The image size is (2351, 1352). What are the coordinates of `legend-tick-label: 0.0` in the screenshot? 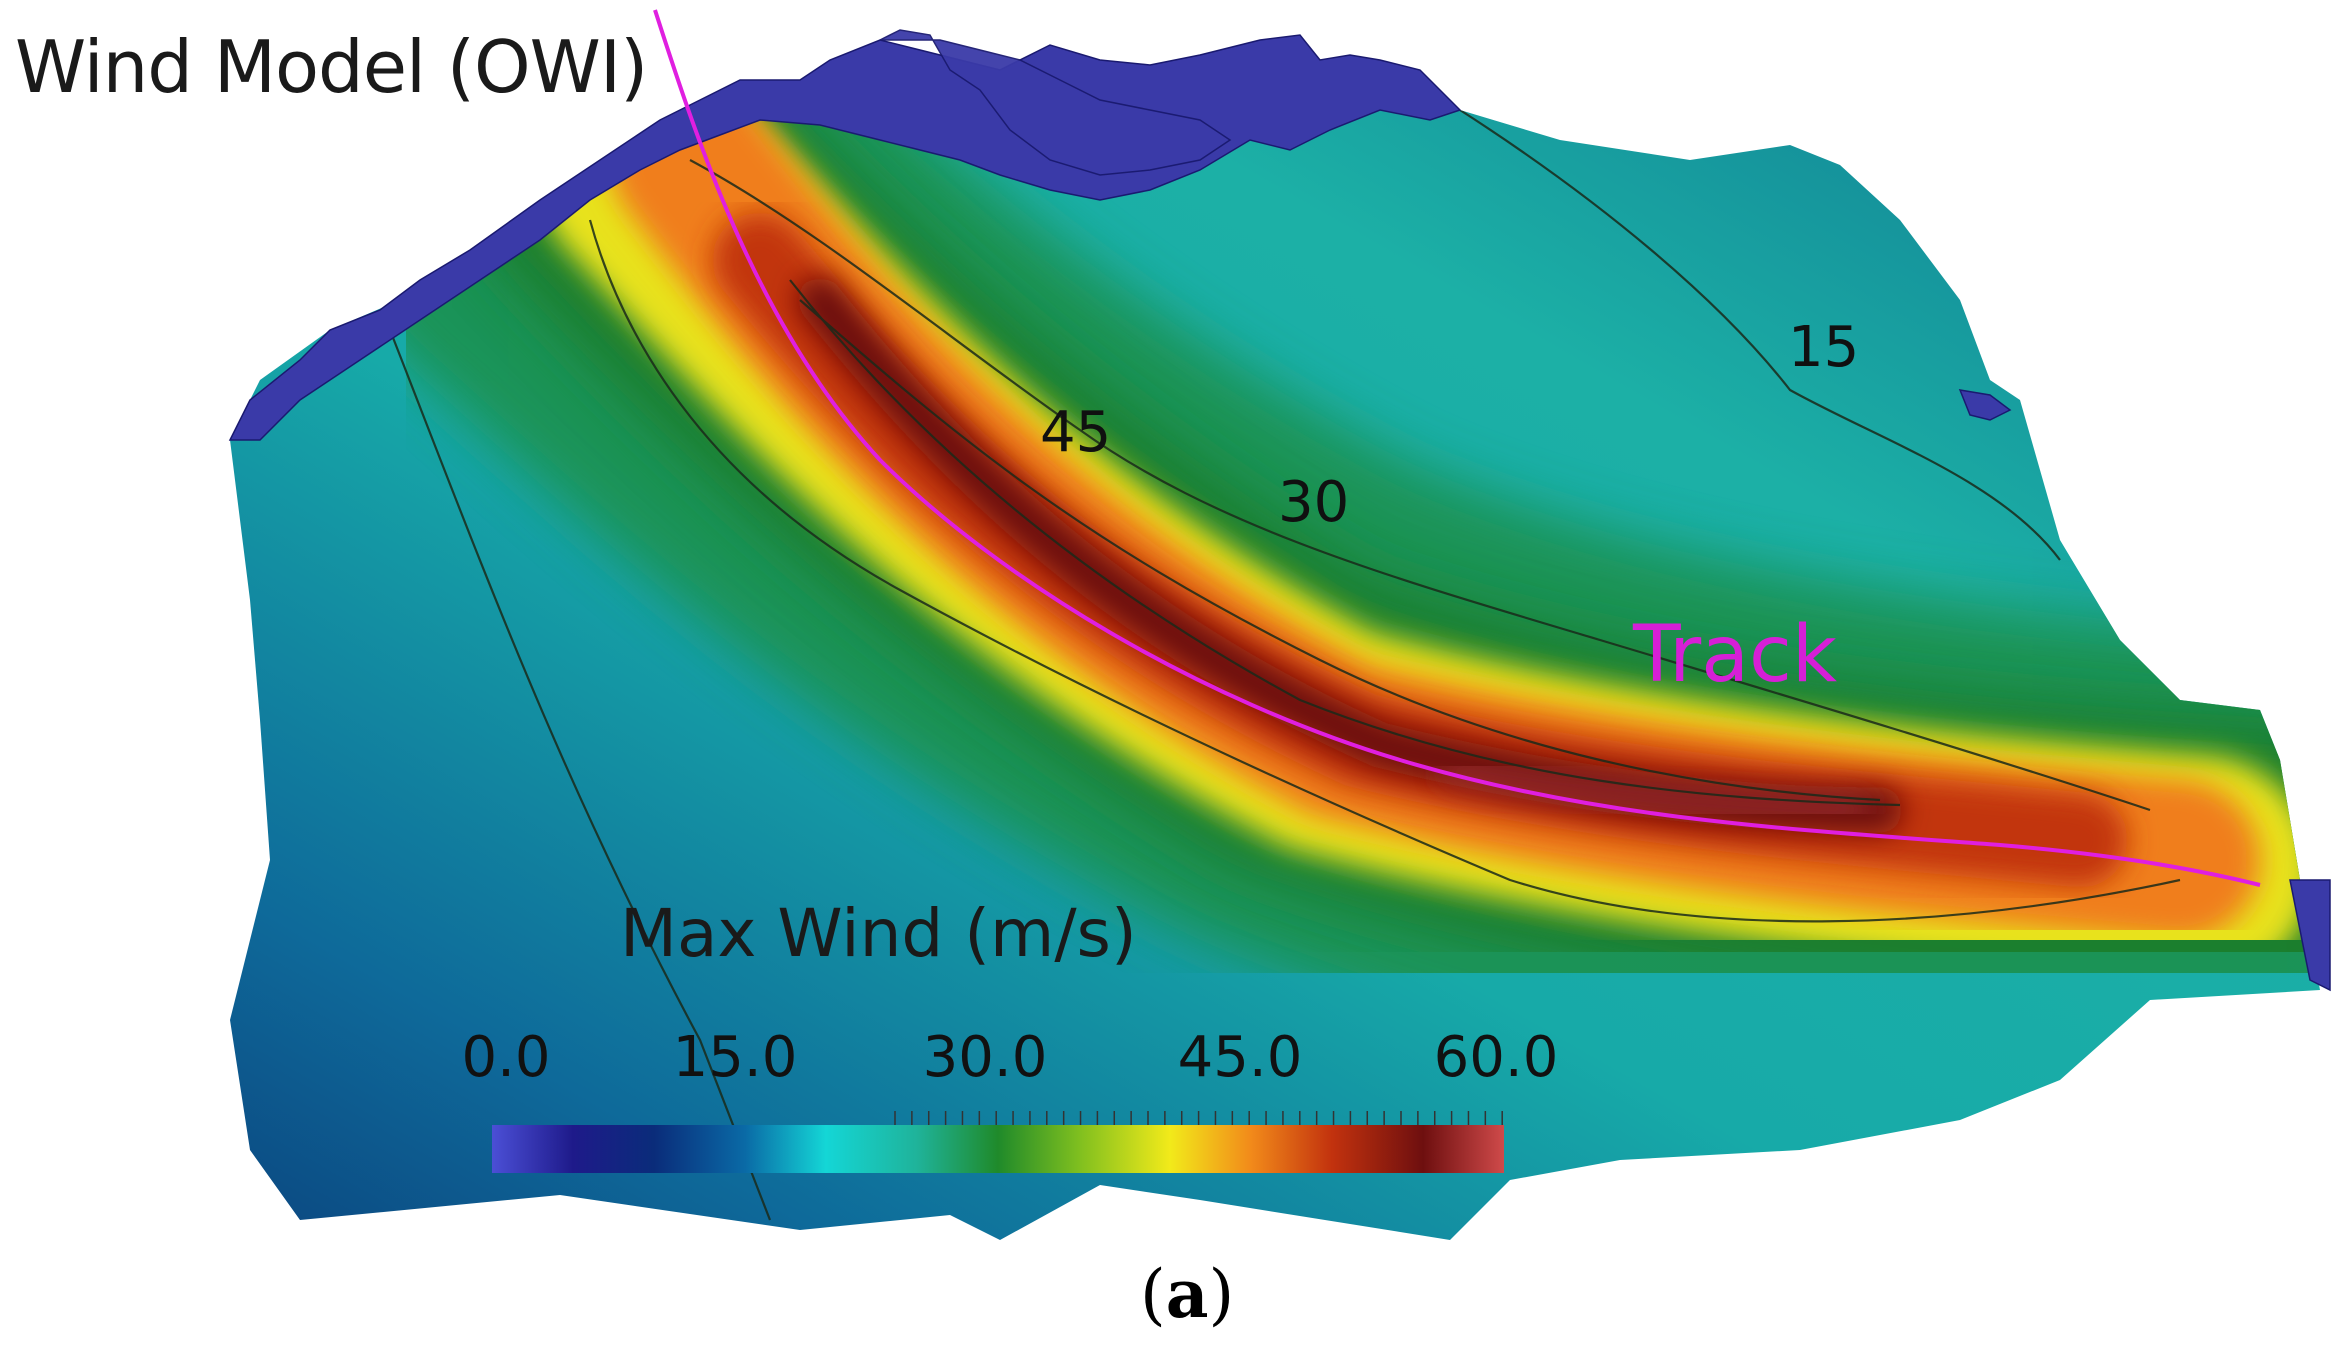 It's located at (506, 1057).